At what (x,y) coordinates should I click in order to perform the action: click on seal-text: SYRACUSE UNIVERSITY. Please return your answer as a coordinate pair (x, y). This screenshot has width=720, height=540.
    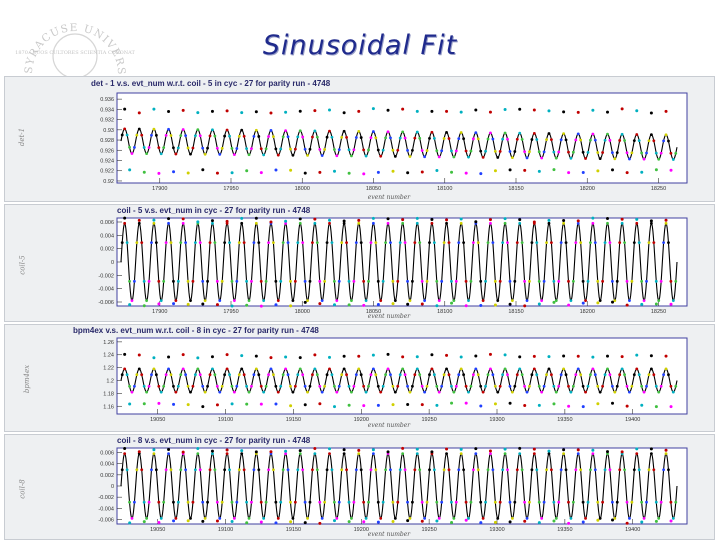
    Looking at the image, I should click on (70, 40).